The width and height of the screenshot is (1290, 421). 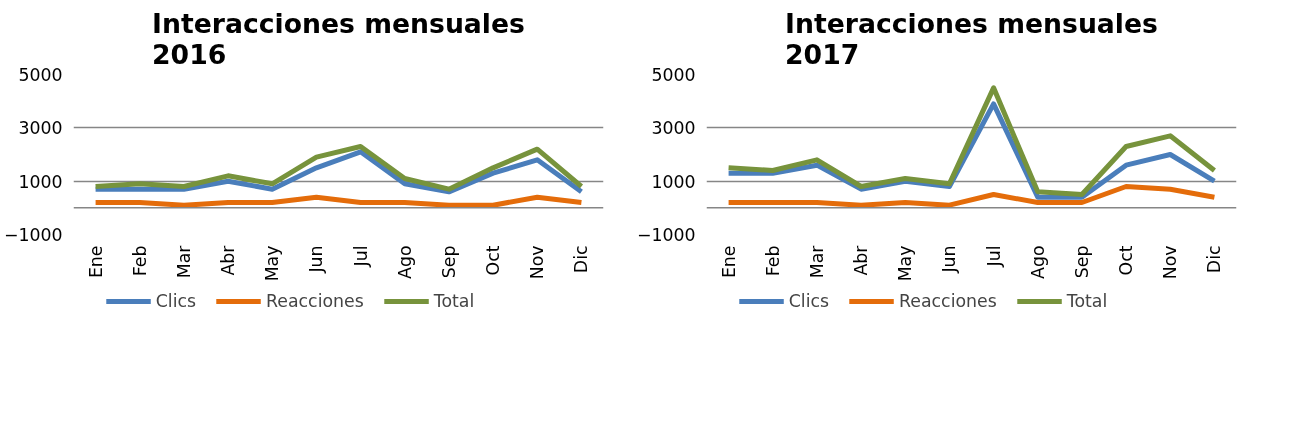 I want to click on chart-title: Interacciones mensuales 2016, so click(x=338, y=38).